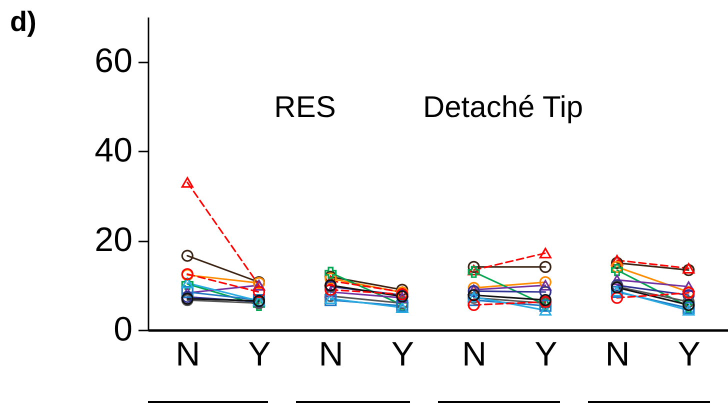 The image size is (728, 405). What do you see at coordinates (113, 151) in the screenshot?
I see `y-tick-label: 40` at bounding box center [113, 151].